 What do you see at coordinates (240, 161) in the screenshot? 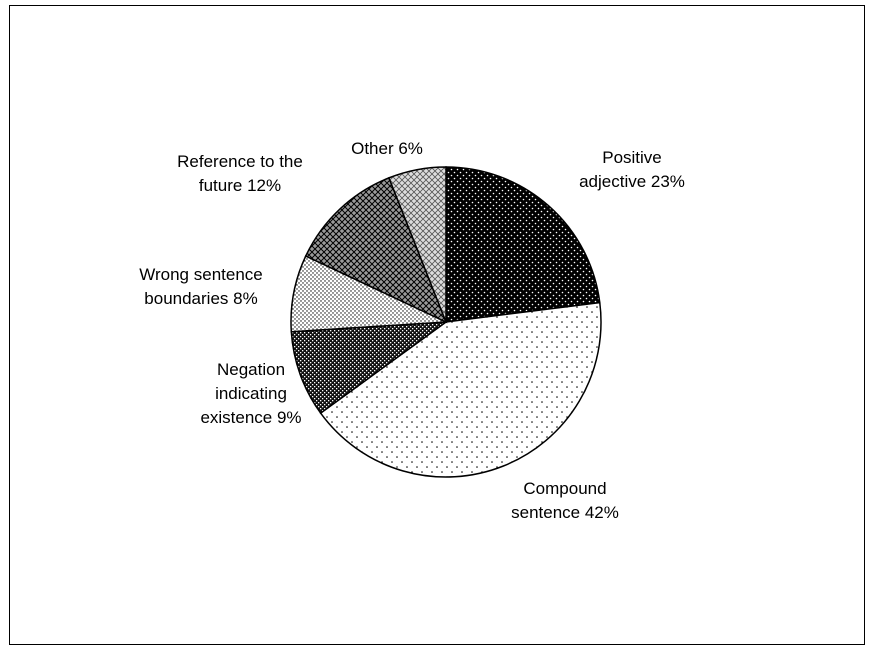
I see `slice-label-line: Reference to the` at bounding box center [240, 161].